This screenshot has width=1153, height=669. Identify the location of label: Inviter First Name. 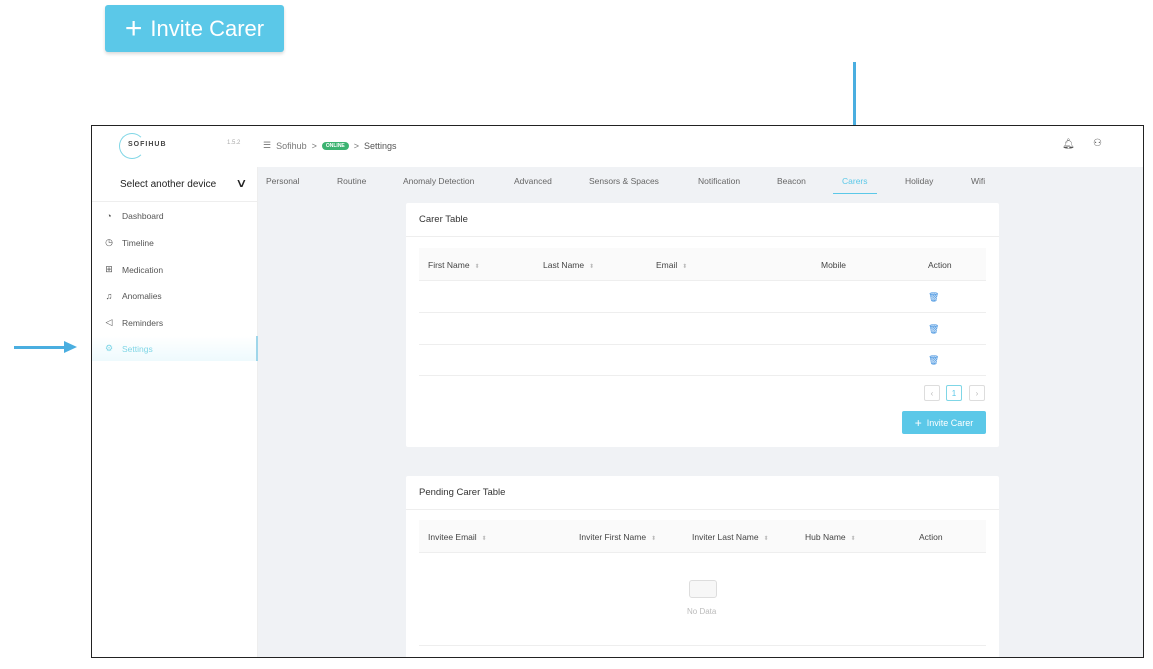
(613, 537).